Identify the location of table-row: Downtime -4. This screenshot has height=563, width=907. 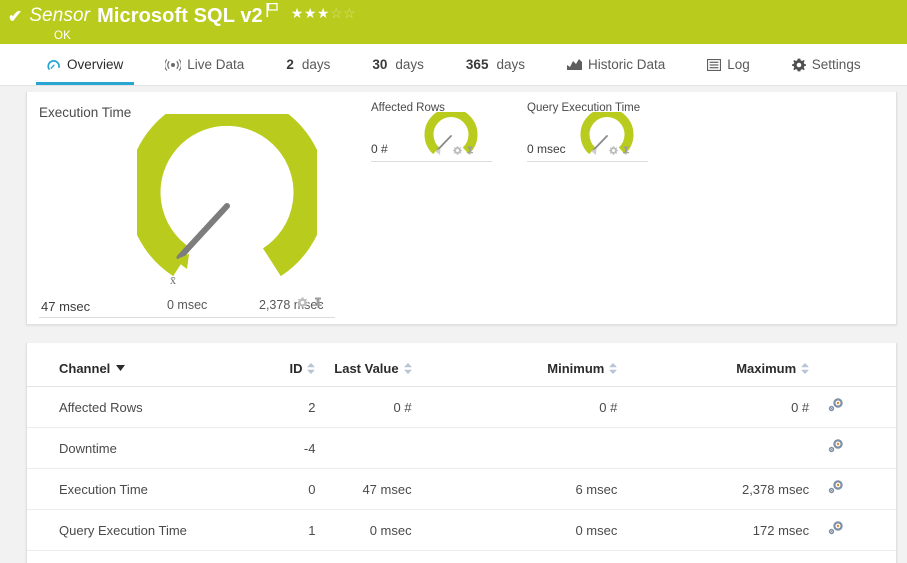
(461, 448).